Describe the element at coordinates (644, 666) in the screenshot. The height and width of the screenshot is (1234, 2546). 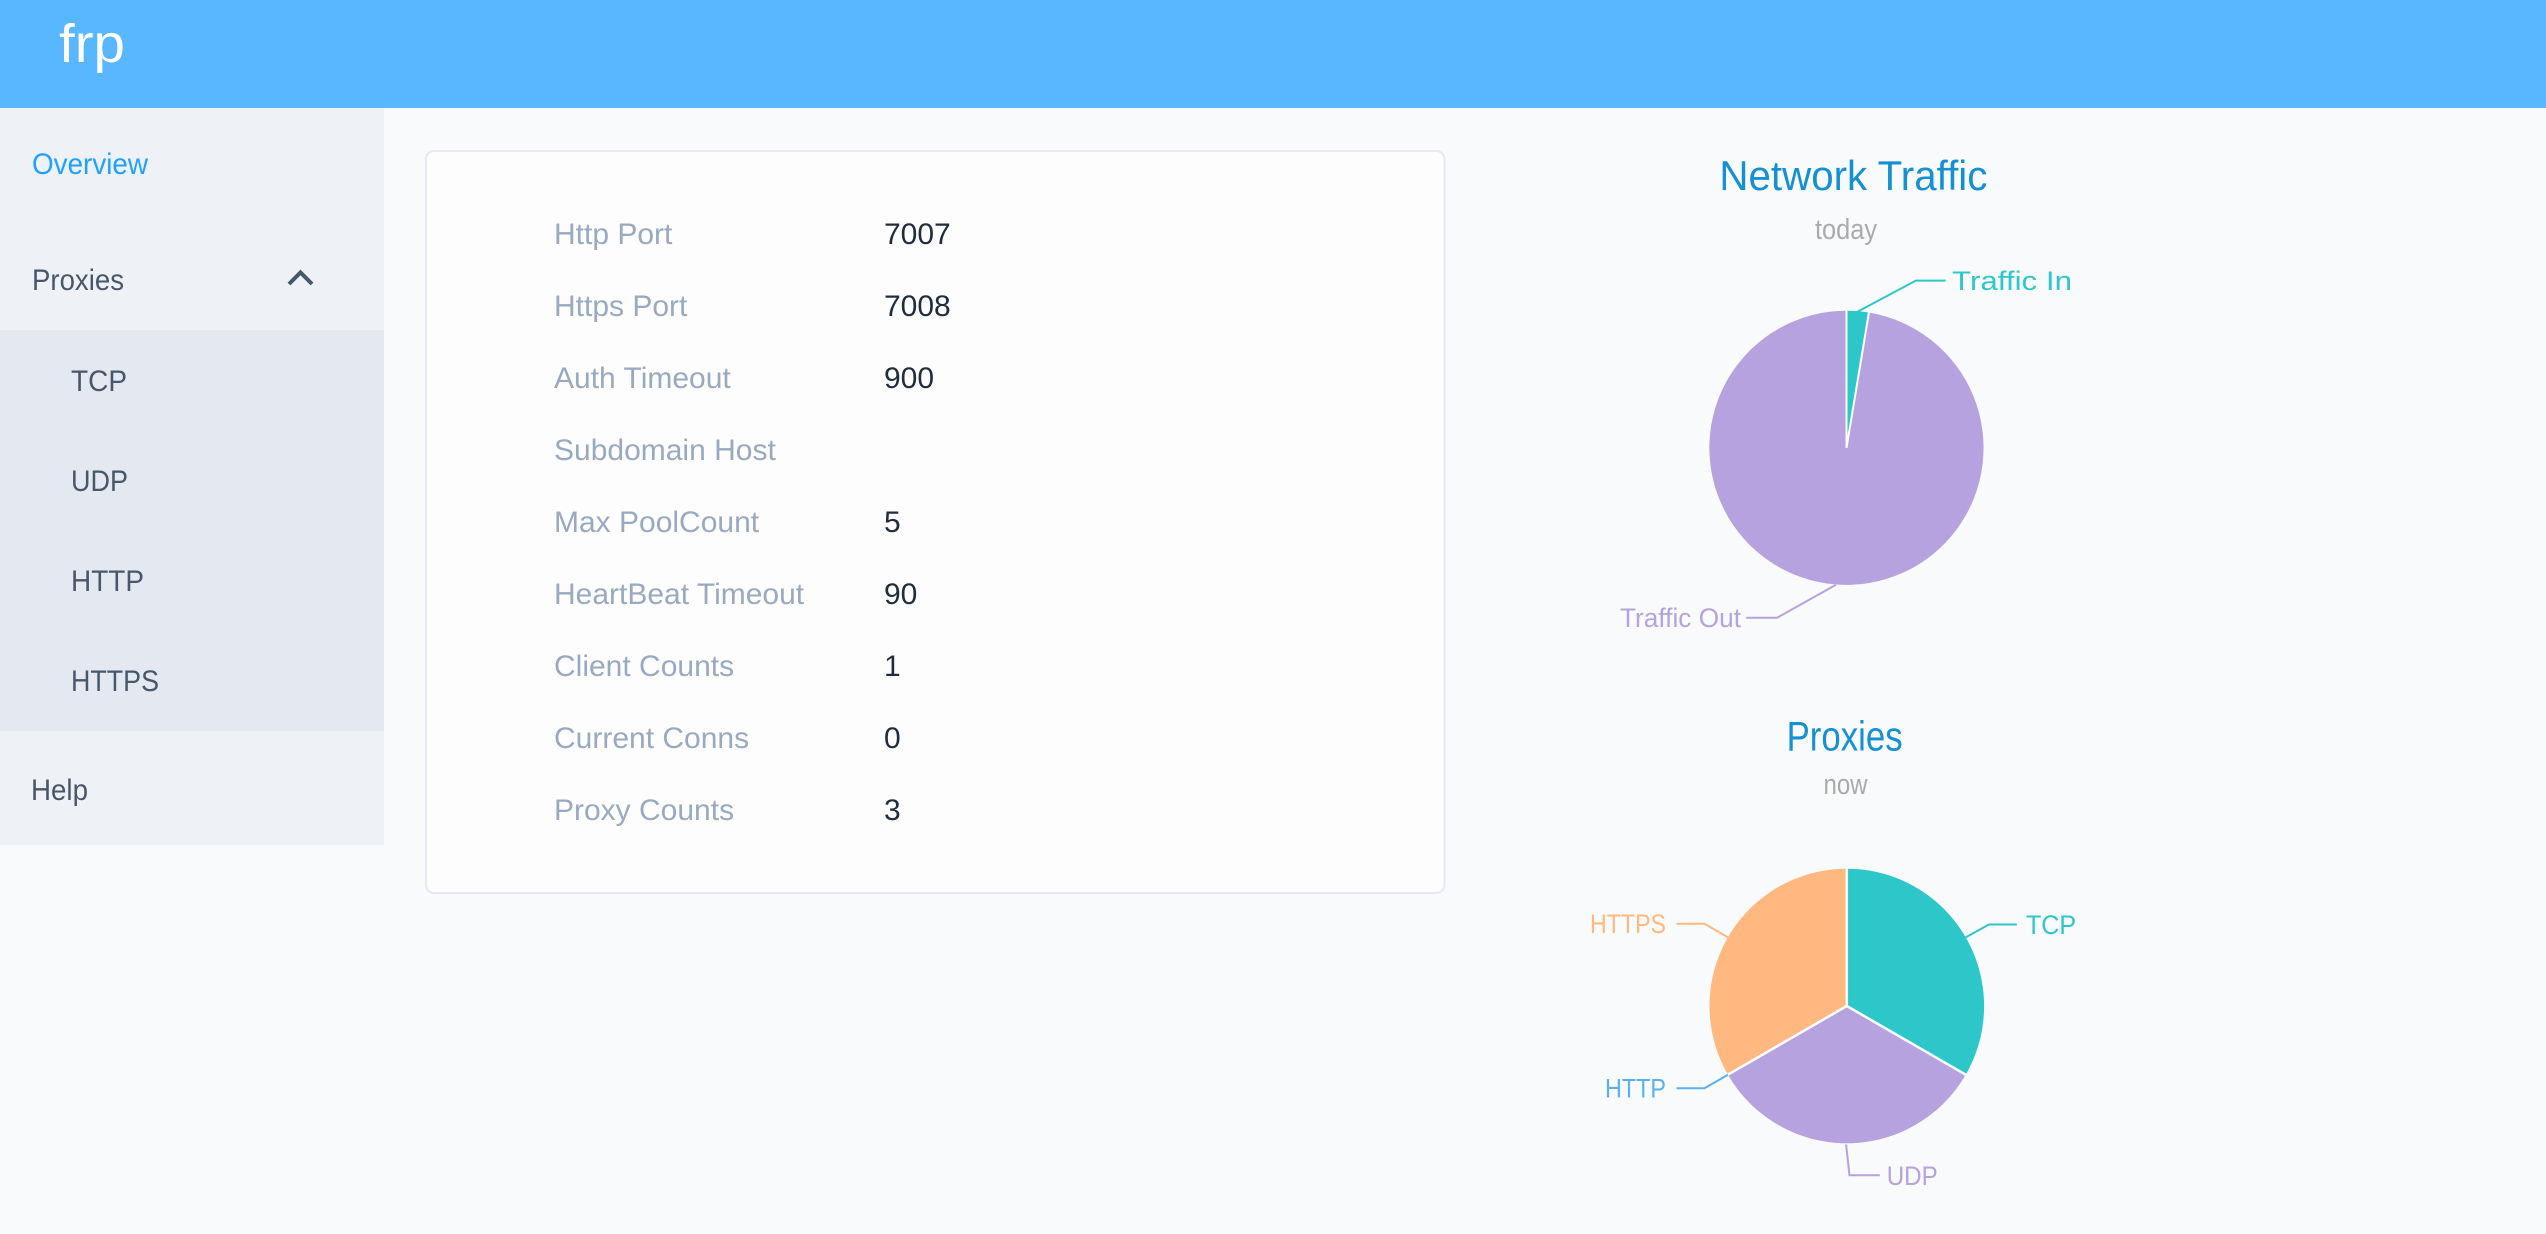
I see `svg-text: Client Counts` at that location.